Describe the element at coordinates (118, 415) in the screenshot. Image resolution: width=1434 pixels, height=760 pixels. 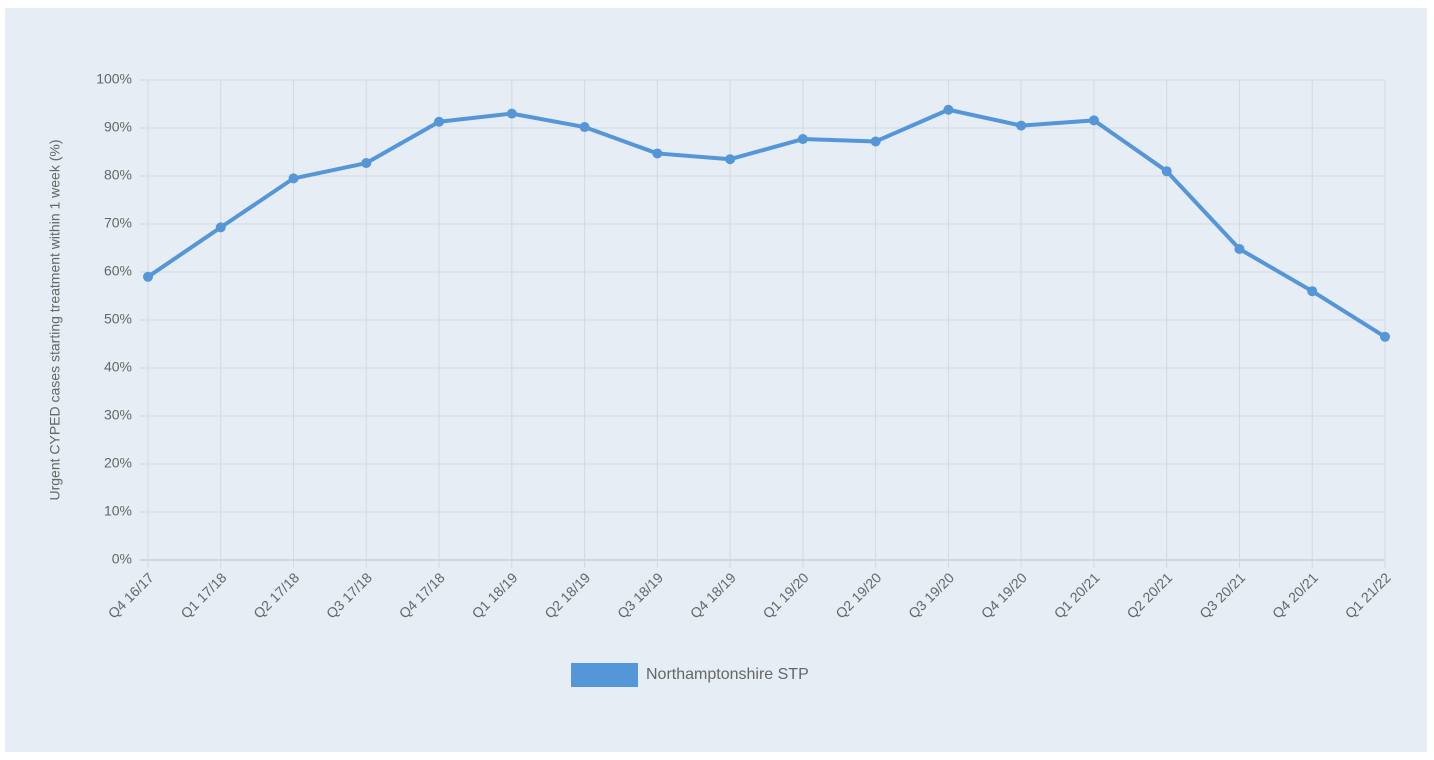
I see `y-tick-label: 30%` at that location.